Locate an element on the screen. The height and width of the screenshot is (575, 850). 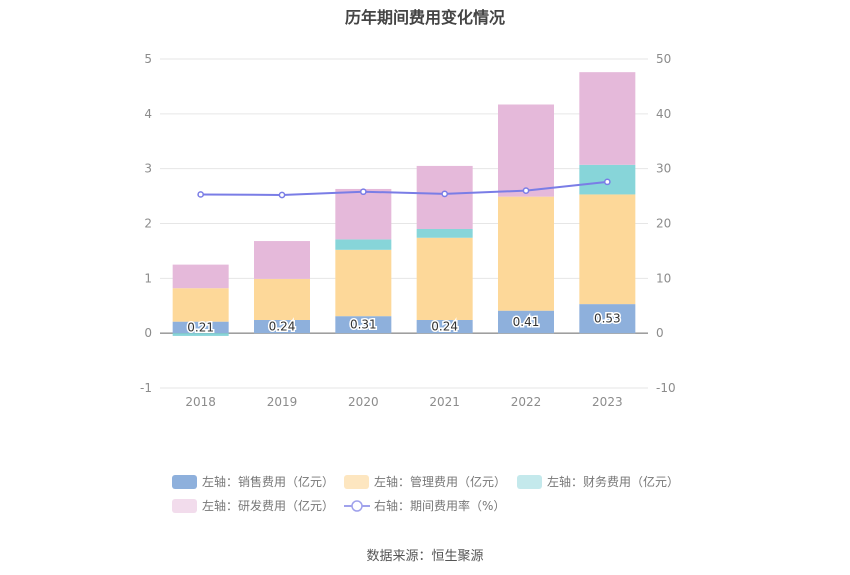
right-axis-tick-label: 10 is located at coordinates (663, 278).